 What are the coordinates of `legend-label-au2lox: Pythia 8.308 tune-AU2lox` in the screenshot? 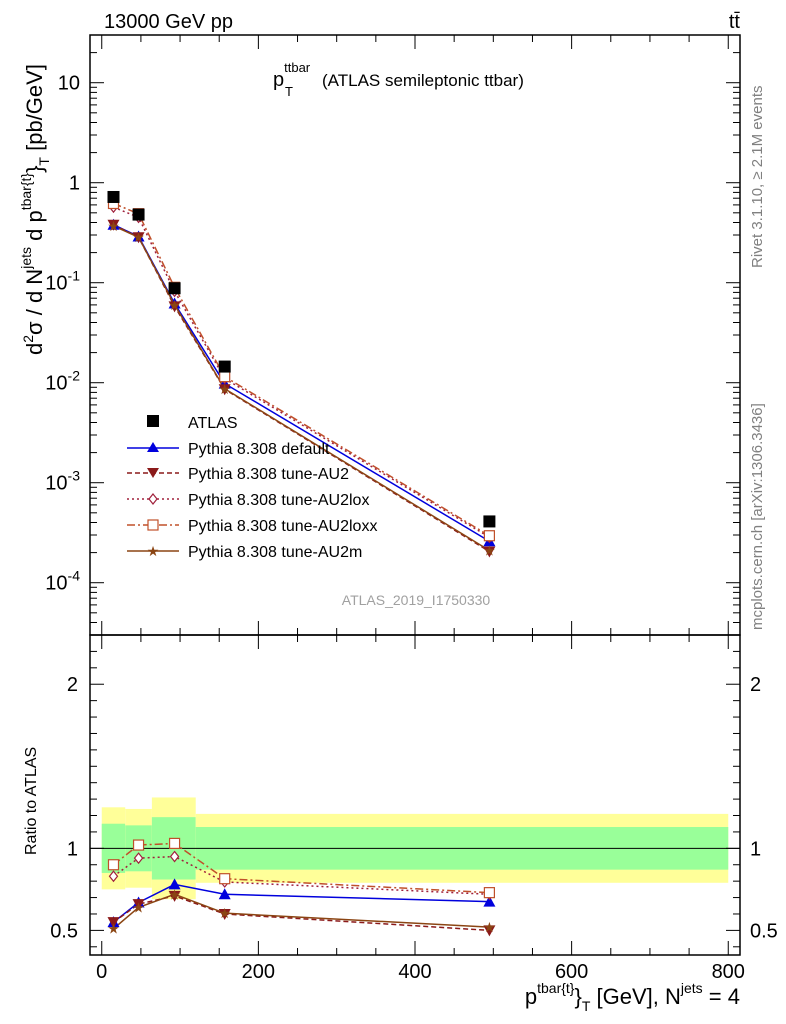 It's located at (278, 500).